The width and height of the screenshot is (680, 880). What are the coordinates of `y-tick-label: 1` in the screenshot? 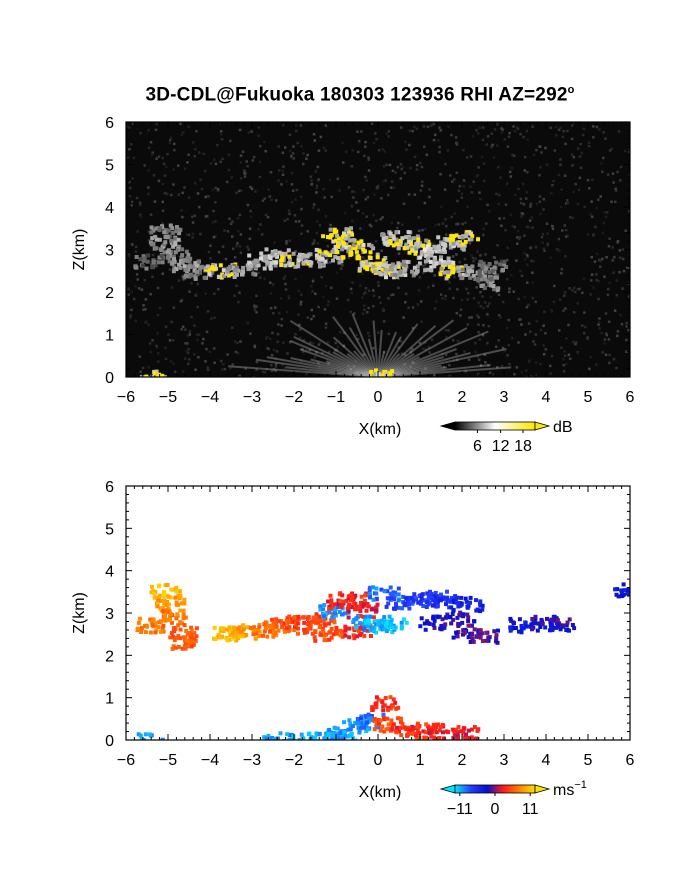 It's located at (109, 699).